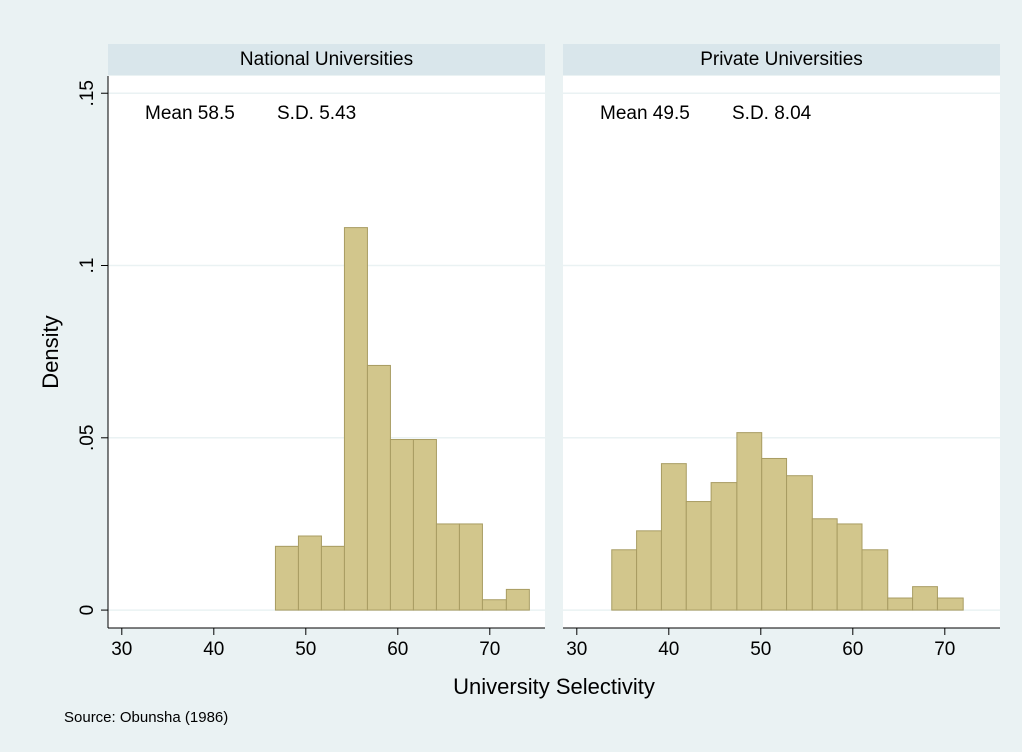 Image resolution: width=1022 pixels, height=752 pixels. I want to click on annotation: Mean 49.5, so click(645, 113).